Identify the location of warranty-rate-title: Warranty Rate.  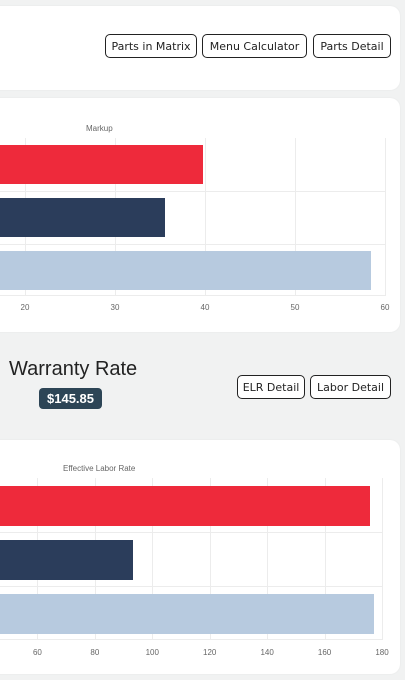
(73, 369).